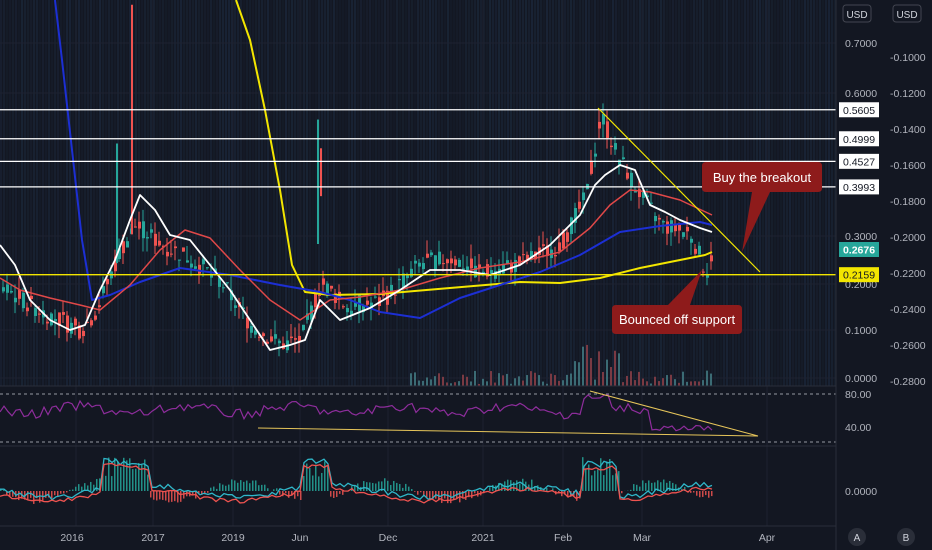  What do you see at coordinates (908, 202) in the screenshot?
I see `right-axis-tick: -0.1800` at bounding box center [908, 202].